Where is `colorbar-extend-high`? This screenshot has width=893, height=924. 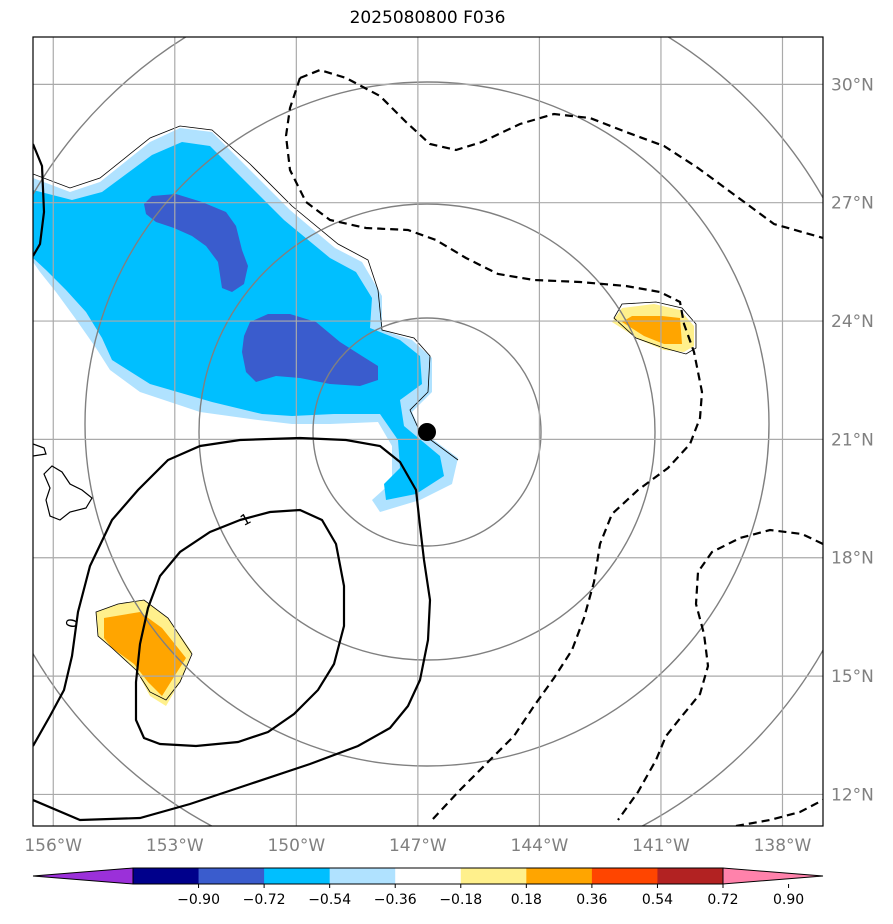 colorbar-extend-high is located at coordinates (773, 876).